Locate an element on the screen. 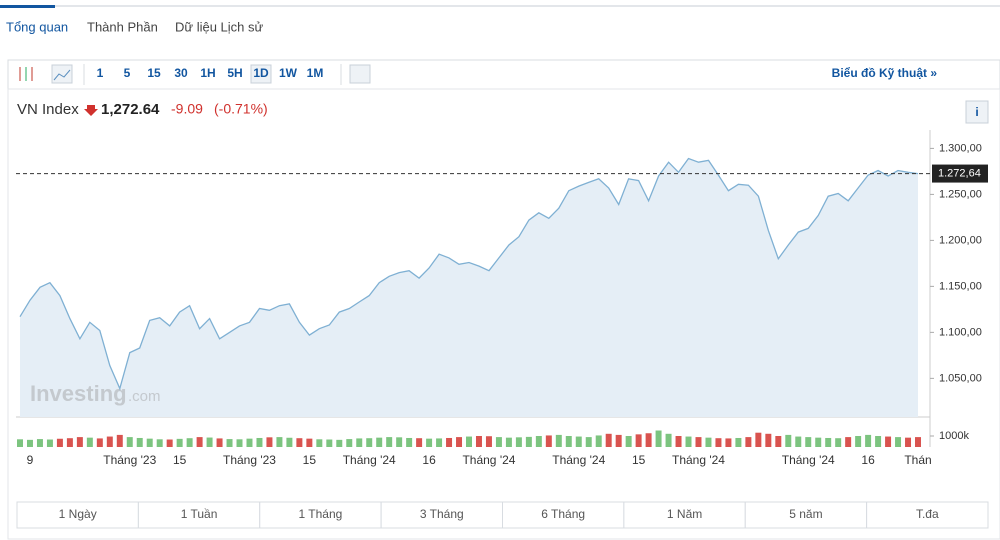 Image resolution: width=1000 pixels, height=540 pixels. y-tick-label: 1.200,00 is located at coordinates (960, 240).